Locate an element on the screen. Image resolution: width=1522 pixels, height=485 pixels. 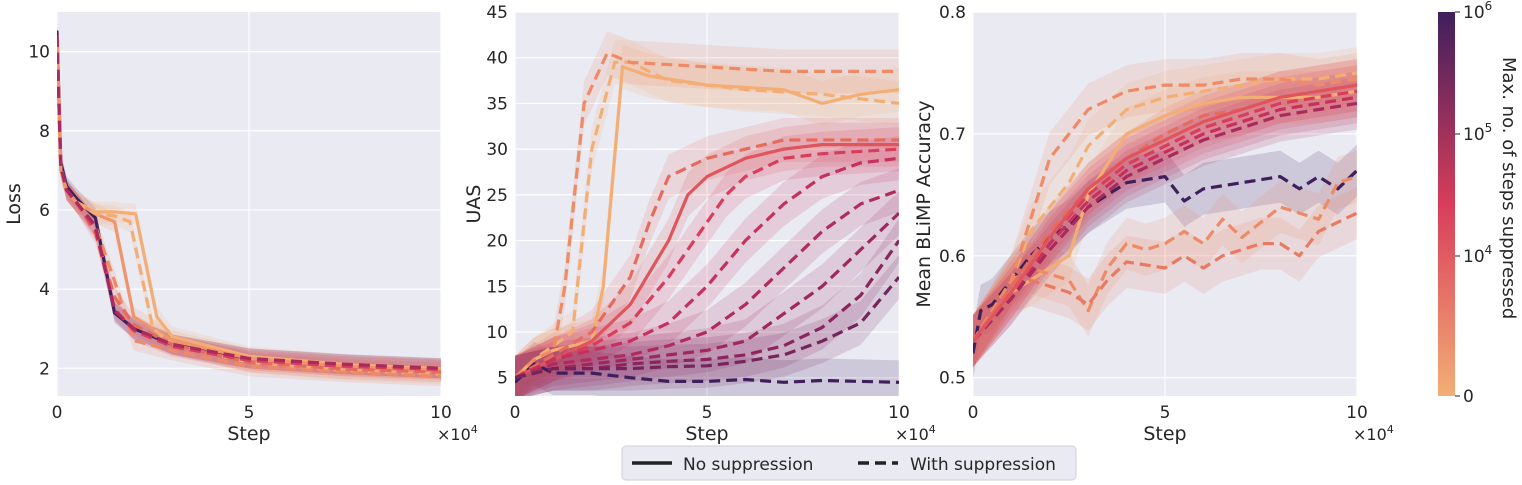
colorbar-tick-2: 10⁵ is located at coordinates (1477, 133).